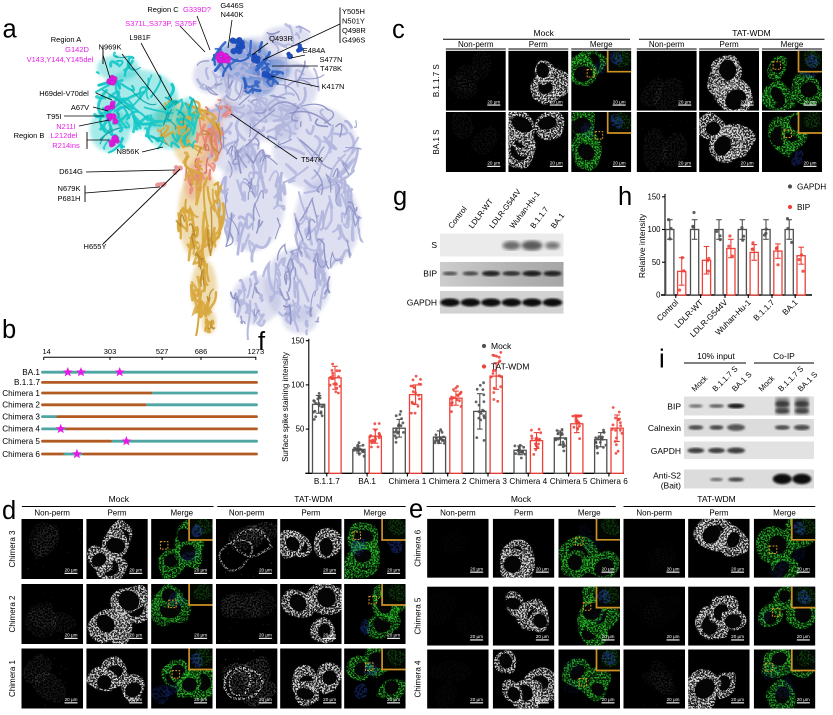 The height and width of the screenshot is (715, 833). What do you see at coordinates (77, 49) in the screenshot?
I see `svg-text: G142D` at bounding box center [77, 49].